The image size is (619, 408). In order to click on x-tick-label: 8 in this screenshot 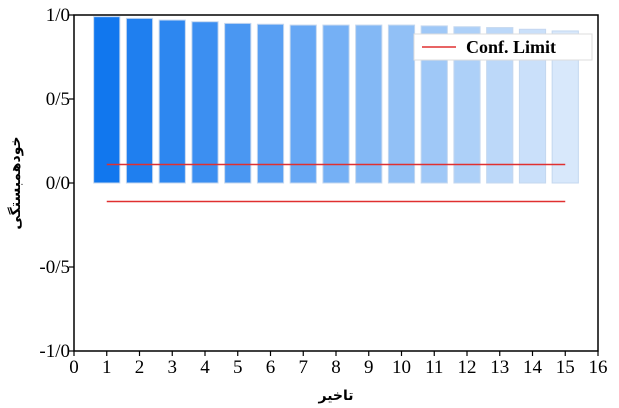, I will do `click(336, 367)`.